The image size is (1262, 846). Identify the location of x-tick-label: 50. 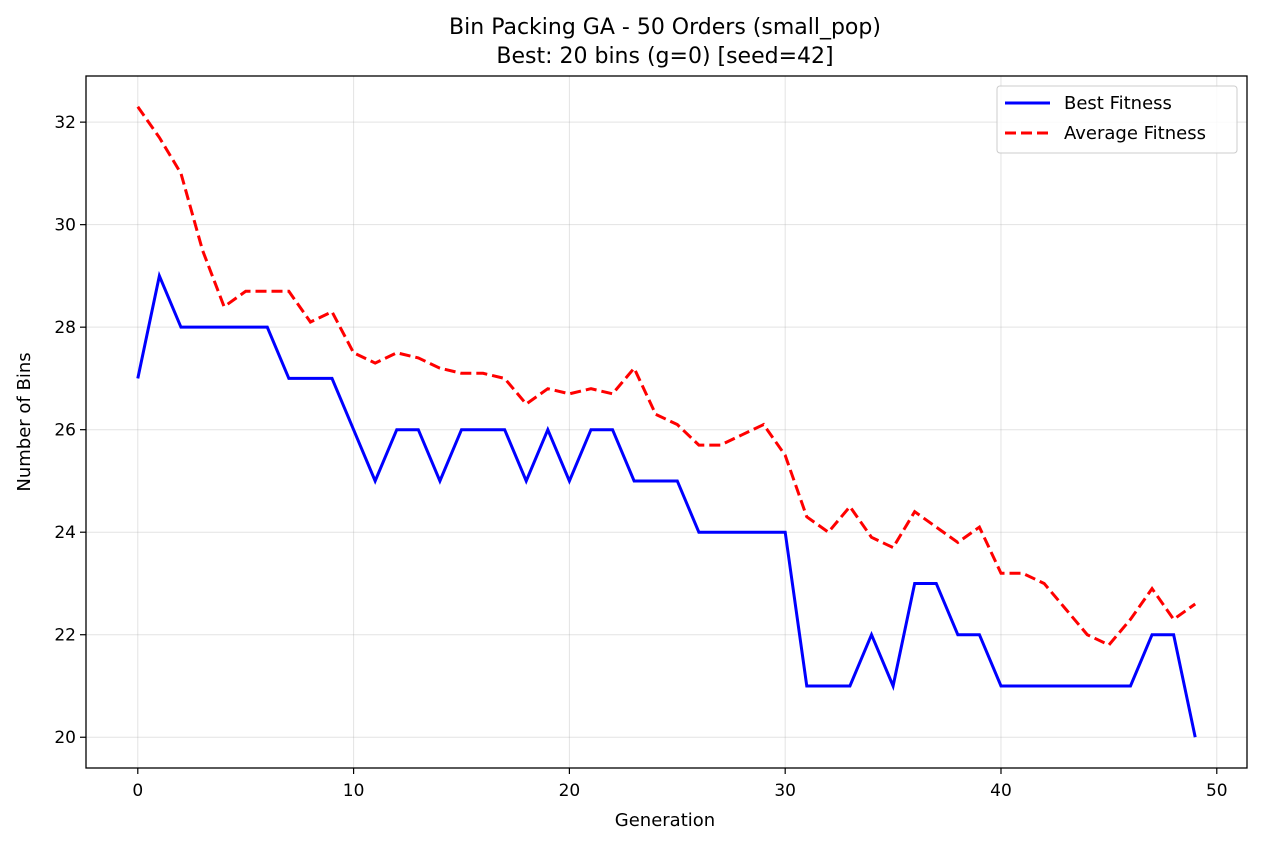
(1217, 791).